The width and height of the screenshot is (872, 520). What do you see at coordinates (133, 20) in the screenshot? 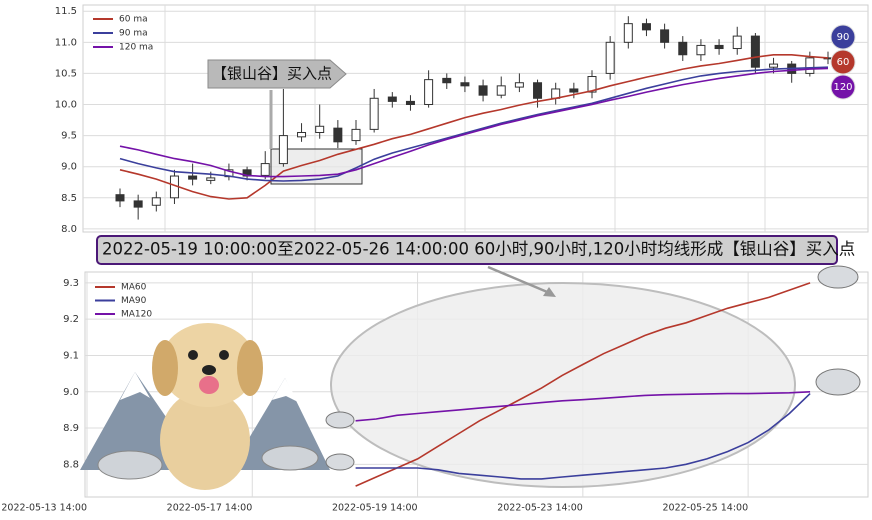
I see `legend-label: 60 ma` at bounding box center [133, 20].